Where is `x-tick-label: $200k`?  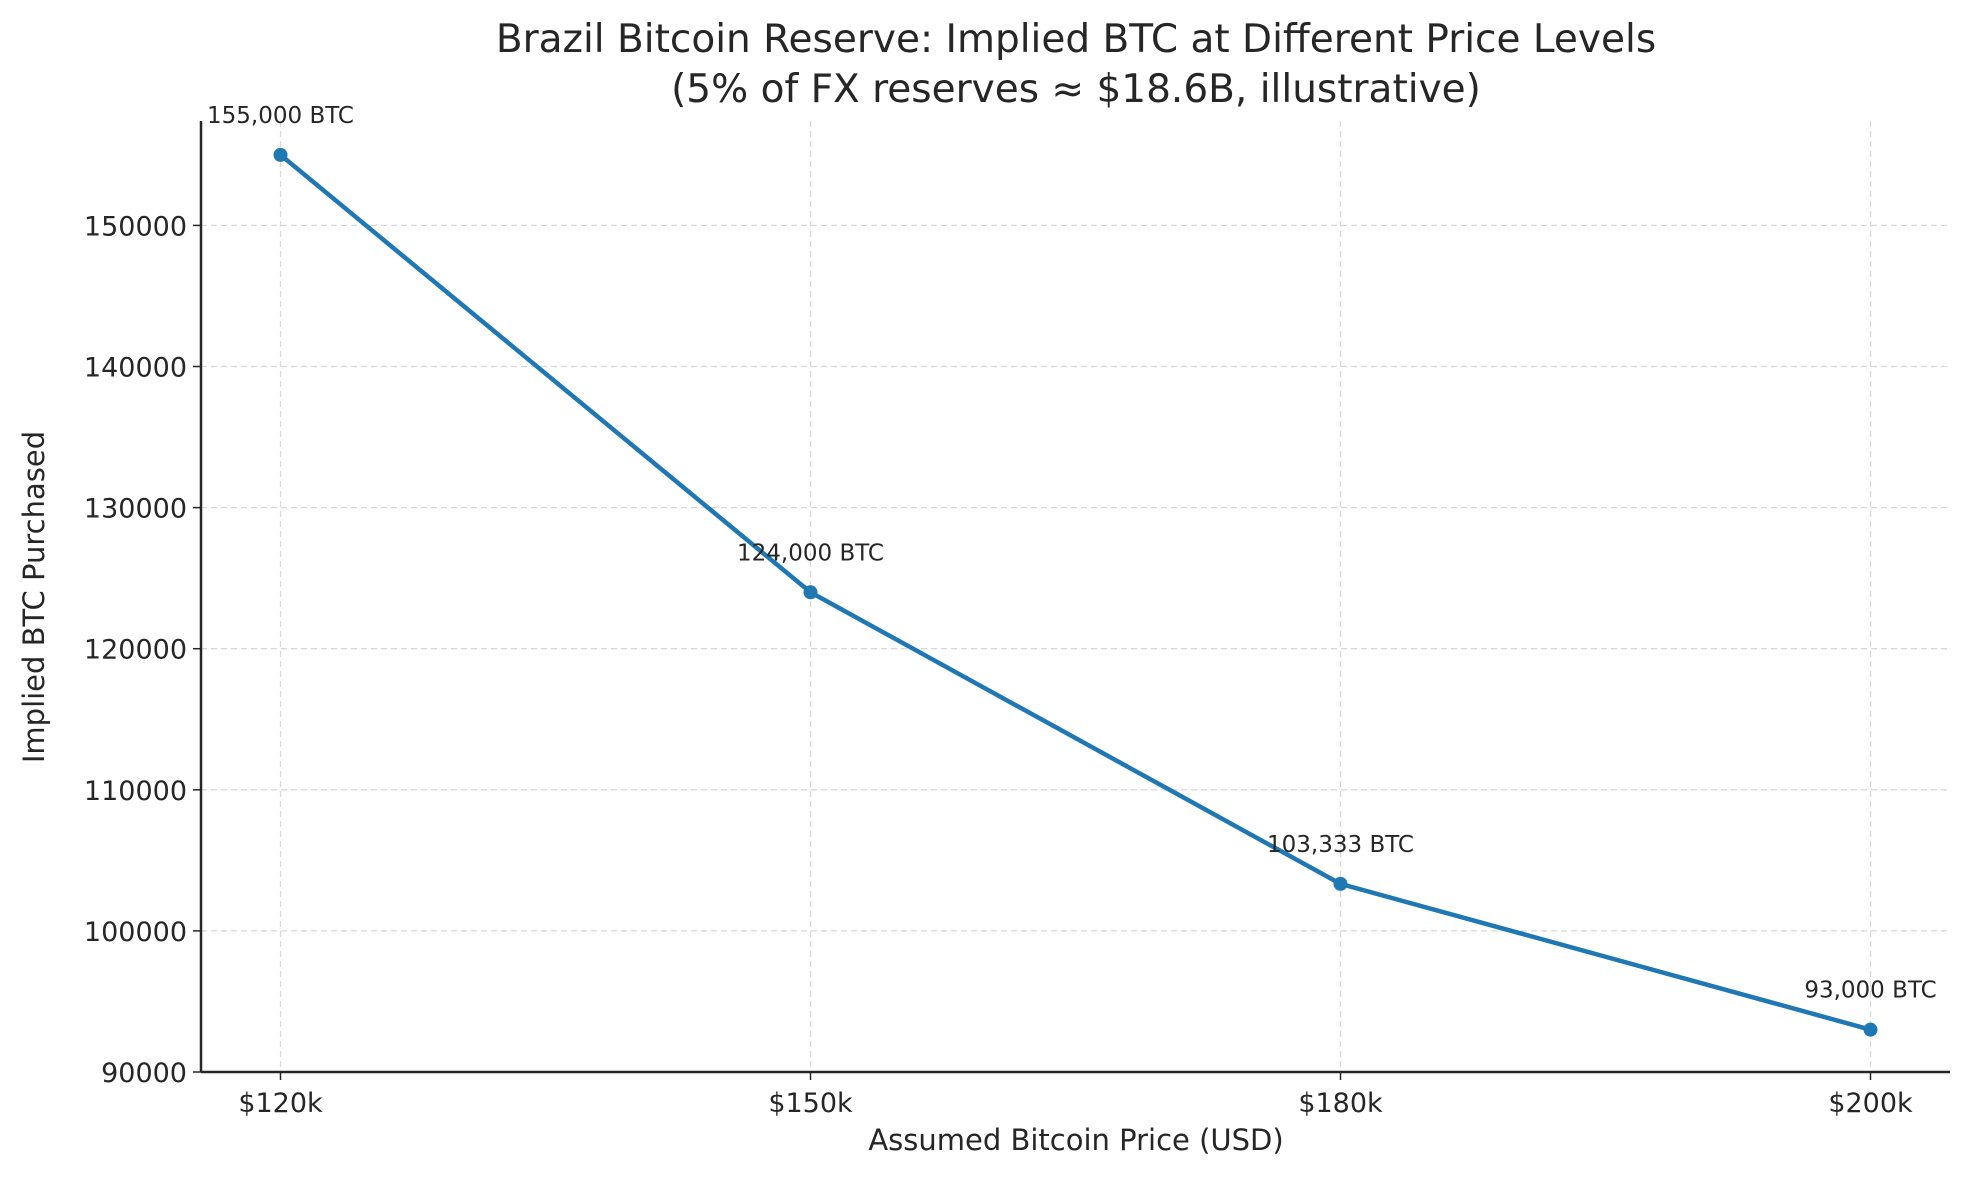 x-tick-label: $200k is located at coordinates (1870, 1103).